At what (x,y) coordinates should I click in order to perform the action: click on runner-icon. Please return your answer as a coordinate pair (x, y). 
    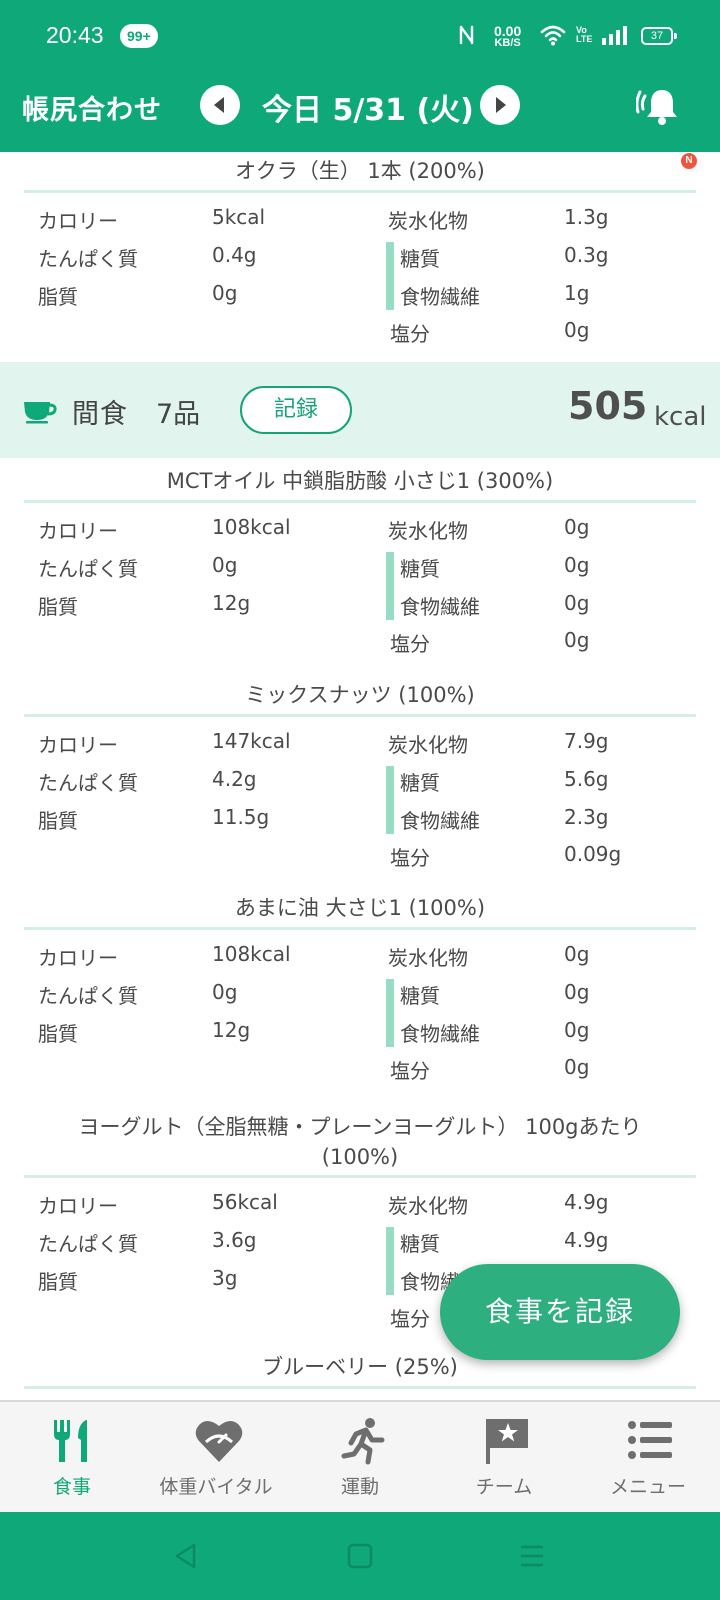
    Looking at the image, I should click on (363, 1441).